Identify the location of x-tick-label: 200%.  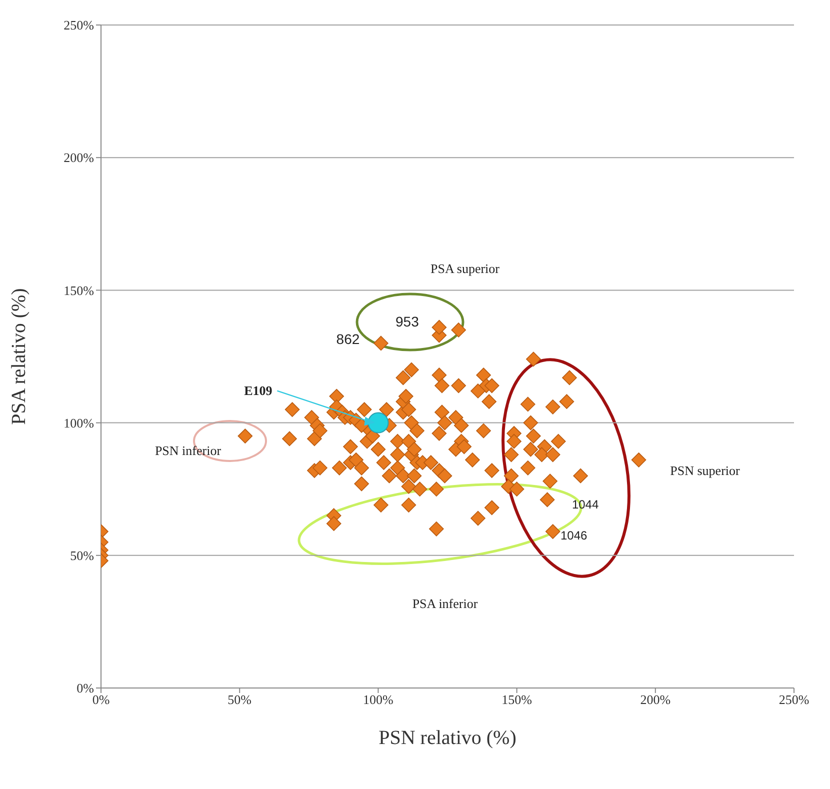
(655, 700).